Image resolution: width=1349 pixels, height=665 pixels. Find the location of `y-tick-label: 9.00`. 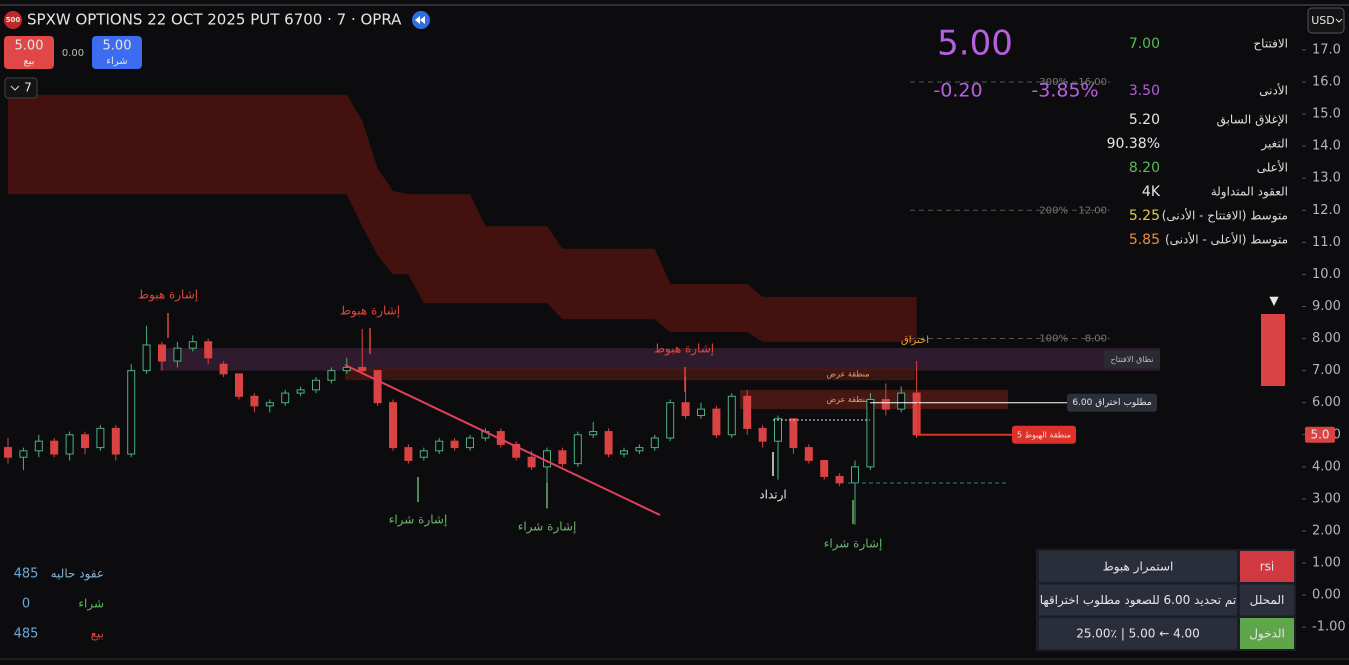

y-tick-label: 9.00 is located at coordinates (1326, 306).